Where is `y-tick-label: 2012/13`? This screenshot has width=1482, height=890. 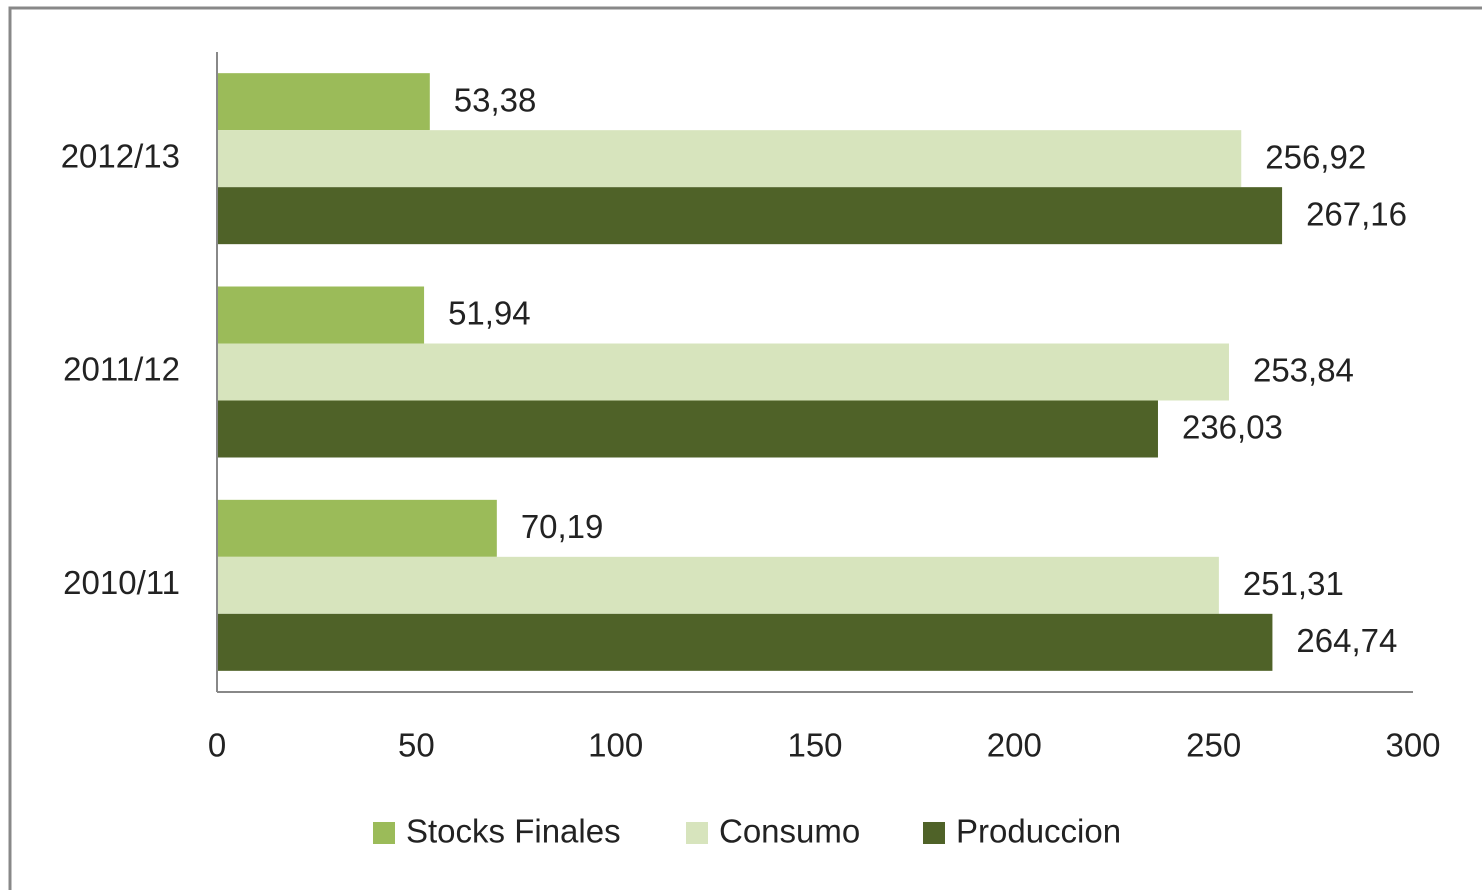 y-tick-label: 2012/13 is located at coordinates (120, 155).